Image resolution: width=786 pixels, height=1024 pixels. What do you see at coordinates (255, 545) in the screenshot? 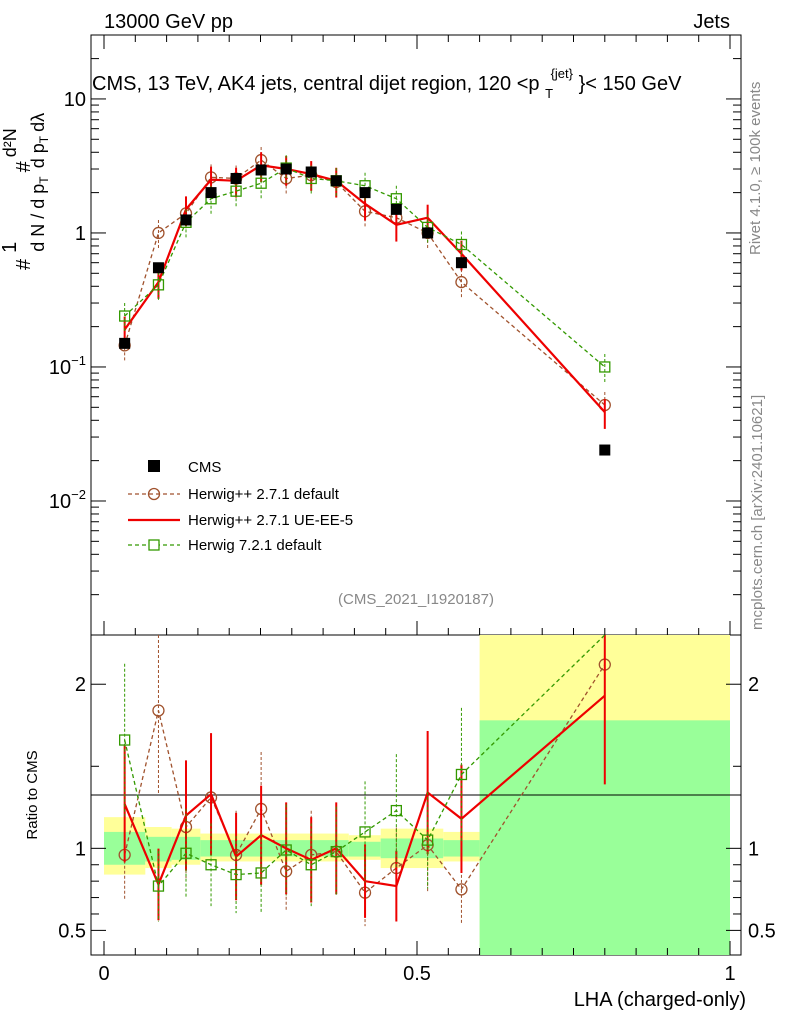
I see `legend-h7-default-label: Herwig 7.2.1 default` at bounding box center [255, 545].